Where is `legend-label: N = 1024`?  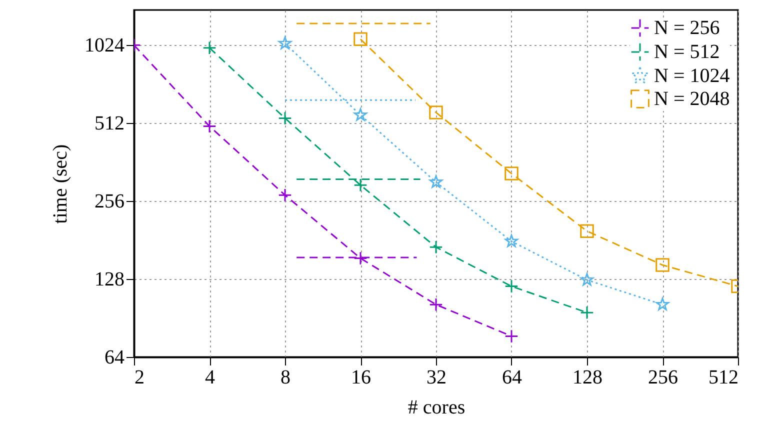 legend-label: N = 1024 is located at coordinates (692, 76).